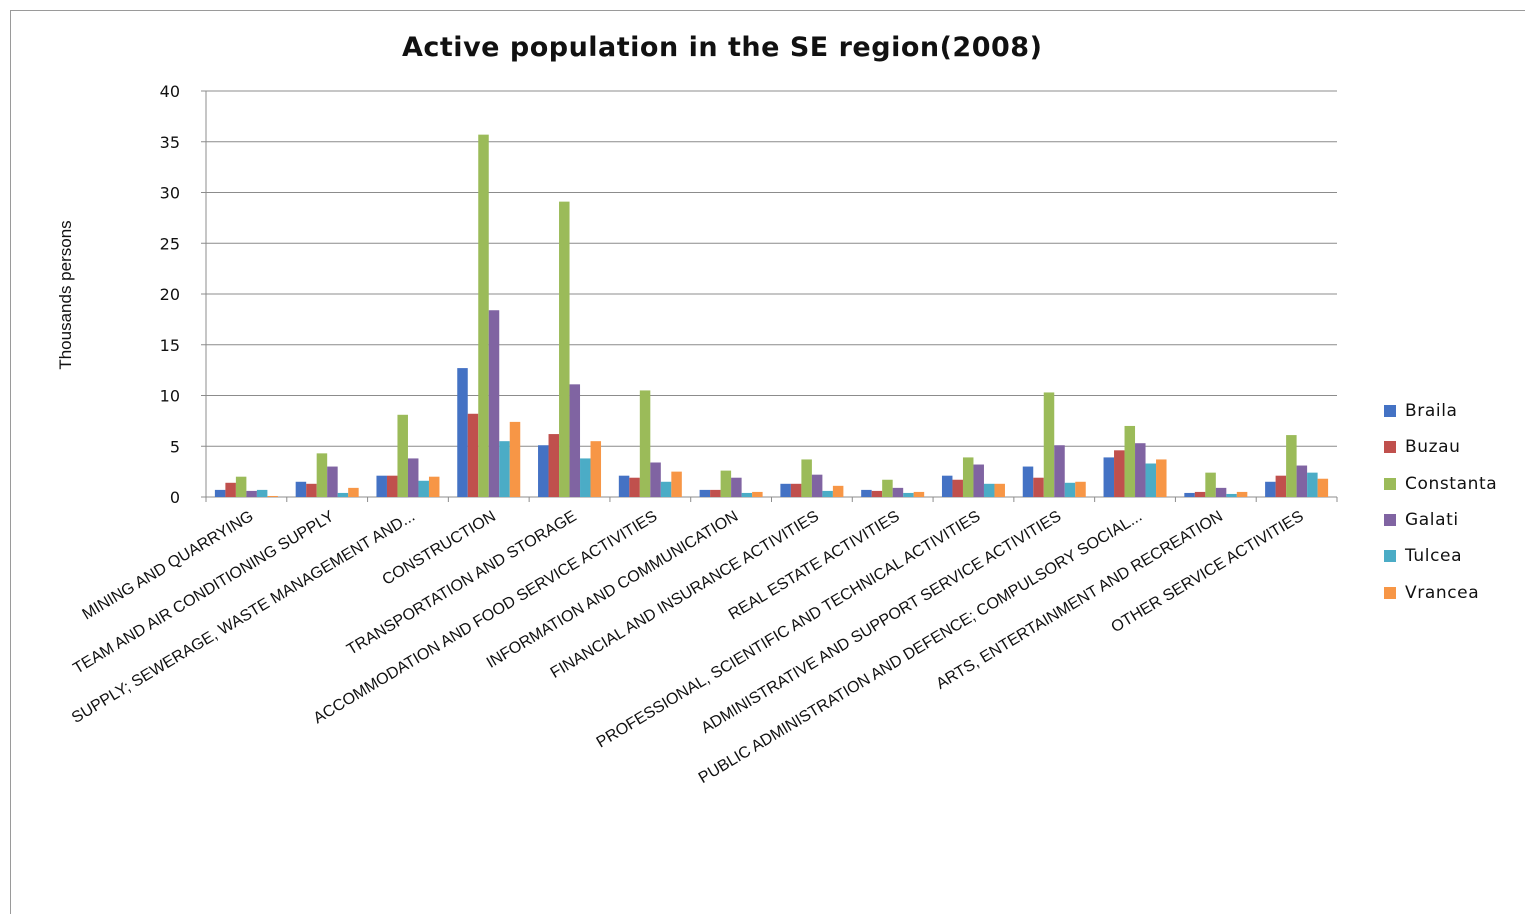 This screenshot has width=1526, height=915. I want to click on legend-item-buzau: Buzau, so click(1440, 447).